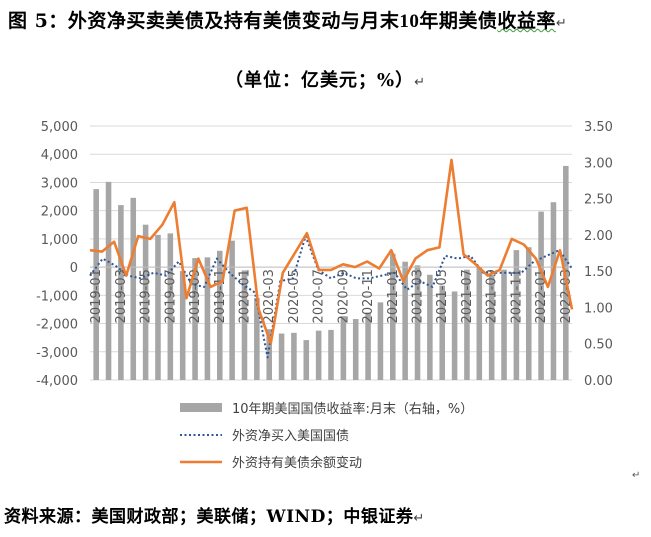 The width and height of the screenshot is (651, 537). I want to click on x-tick-label: 2021-03, so click(418, 296).